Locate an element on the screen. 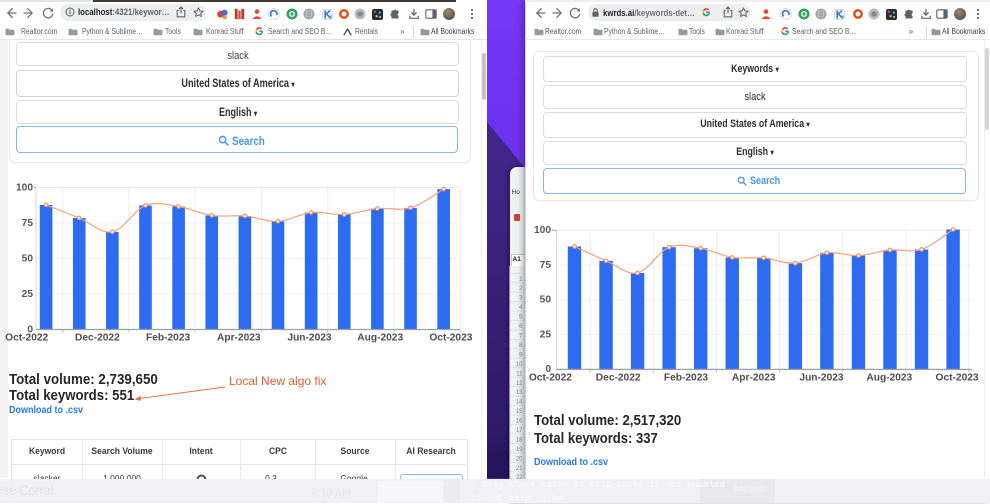 This screenshot has height=504, width=990. svg-text: 19 is located at coordinates (519, 450).